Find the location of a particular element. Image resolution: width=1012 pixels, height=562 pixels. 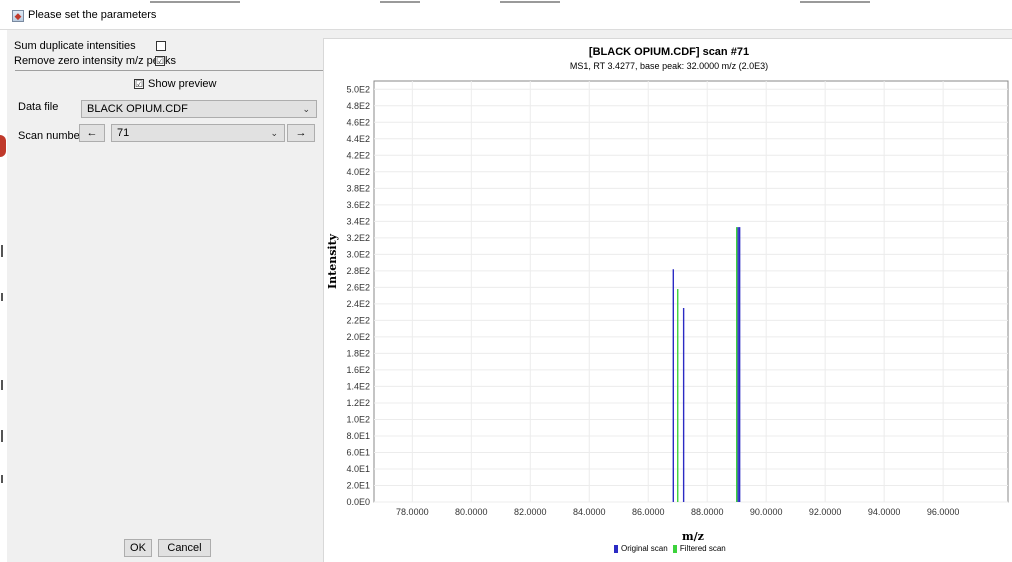

remove-zero-checkbox: ☑ is located at coordinates (160, 61).